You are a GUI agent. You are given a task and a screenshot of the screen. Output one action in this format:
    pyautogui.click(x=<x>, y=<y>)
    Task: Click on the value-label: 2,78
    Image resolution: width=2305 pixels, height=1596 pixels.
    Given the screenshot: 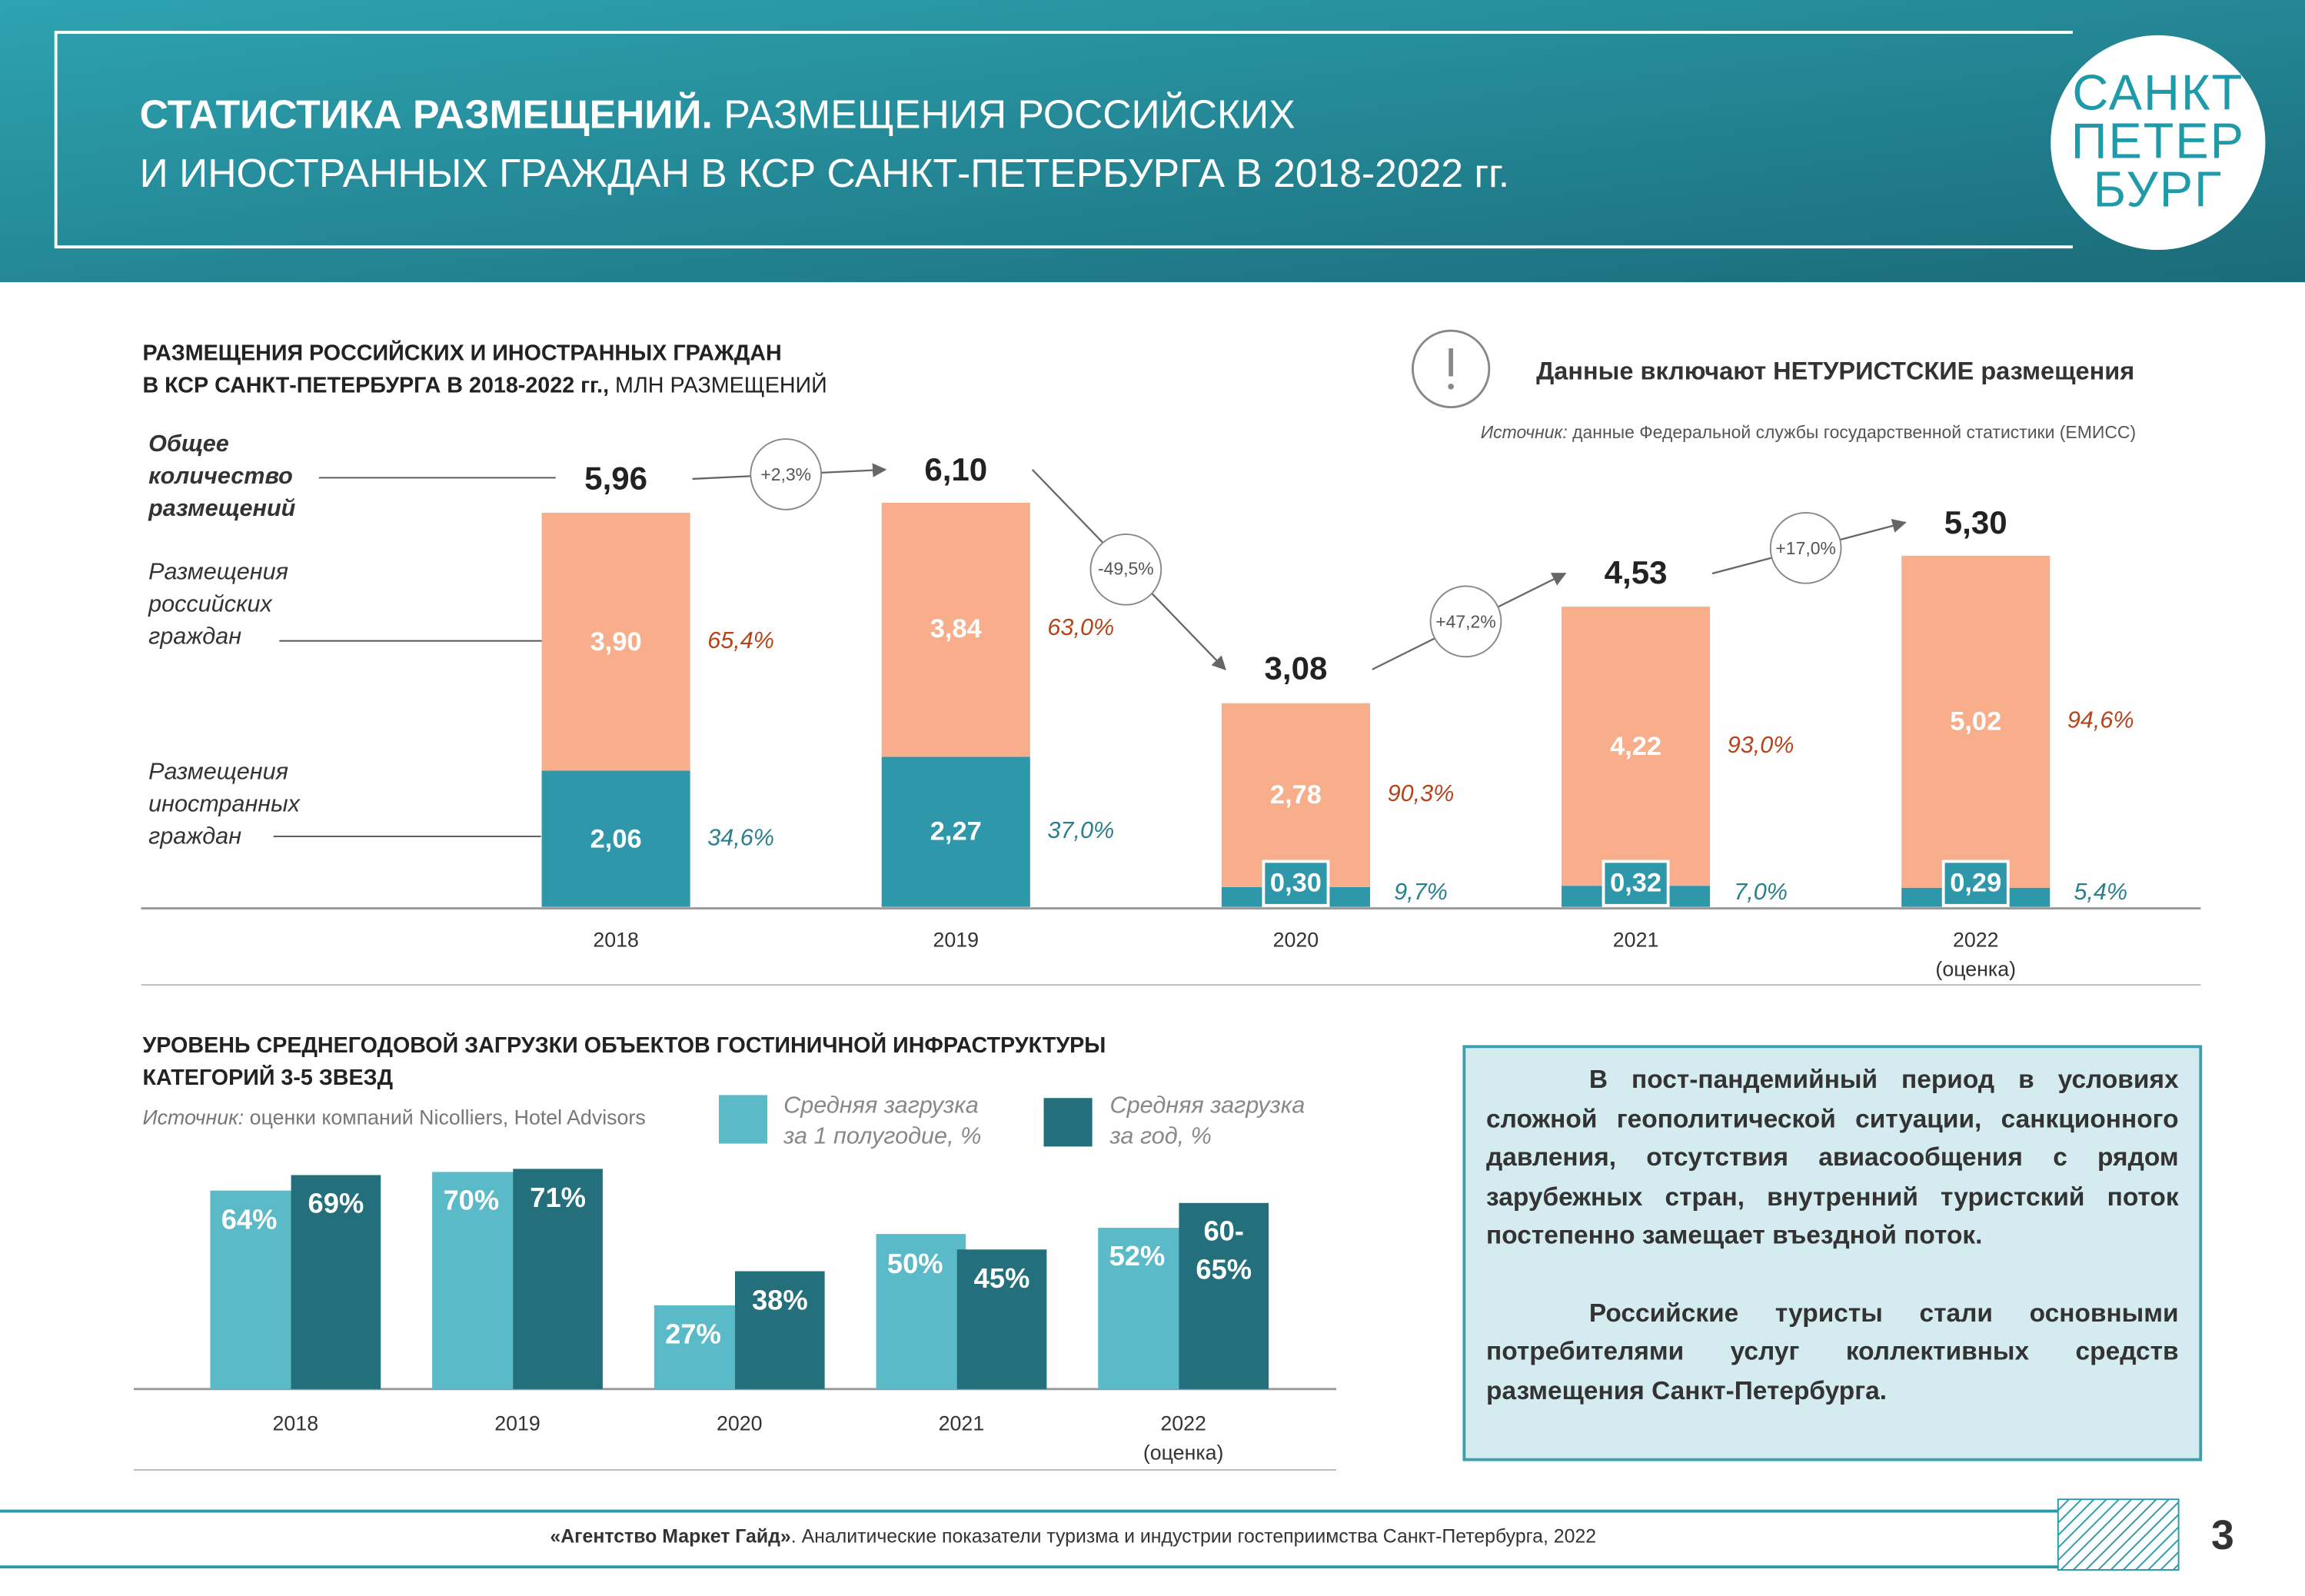 What is the action you would take?
    pyautogui.click(x=1295, y=795)
    